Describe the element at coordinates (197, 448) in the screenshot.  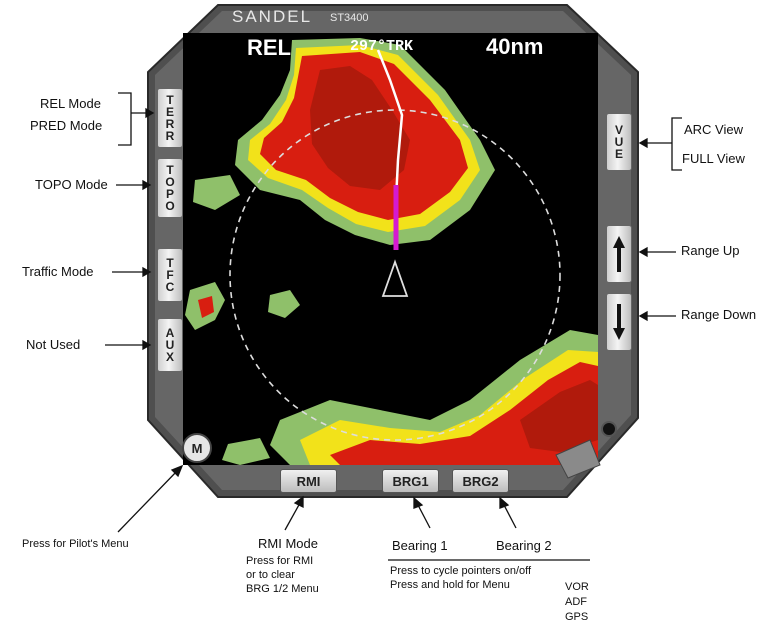
I see `menu-button: M` at that location.